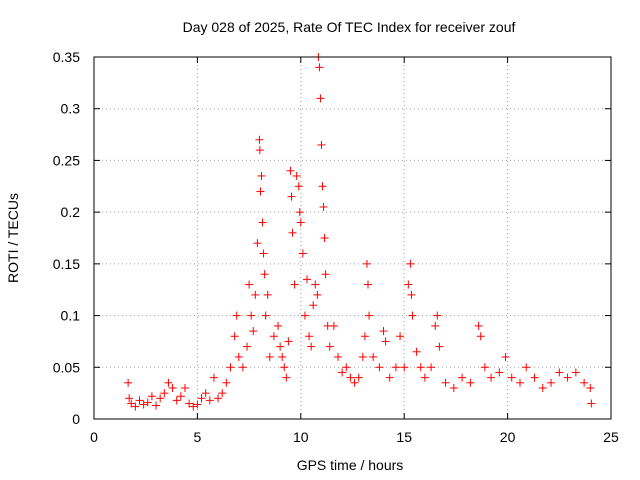 The height and width of the screenshot is (480, 640). What do you see at coordinates (94, 437) in the screenshot?
I see `x-tick-label: 0` at bounding box center [94, 437].